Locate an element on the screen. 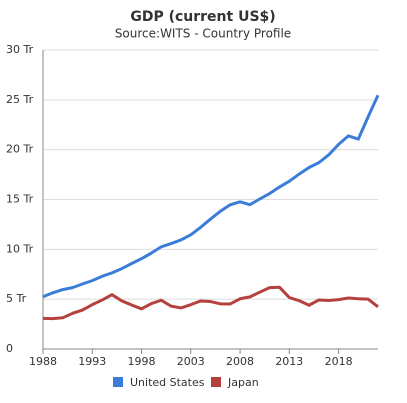 The height and width of the screenshot is (403, 407). x-tick-label: 1998 is located at coordinates (142, 361).